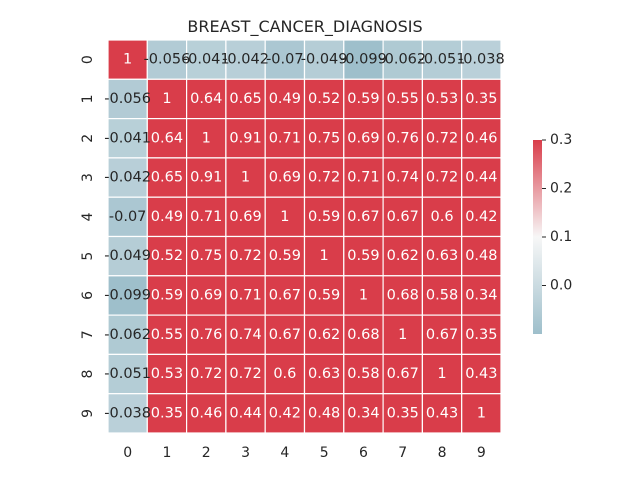 This screenshot has height=480, width=640. I want to click on colorbar-tick-label: 0.2, so click(561, 189).